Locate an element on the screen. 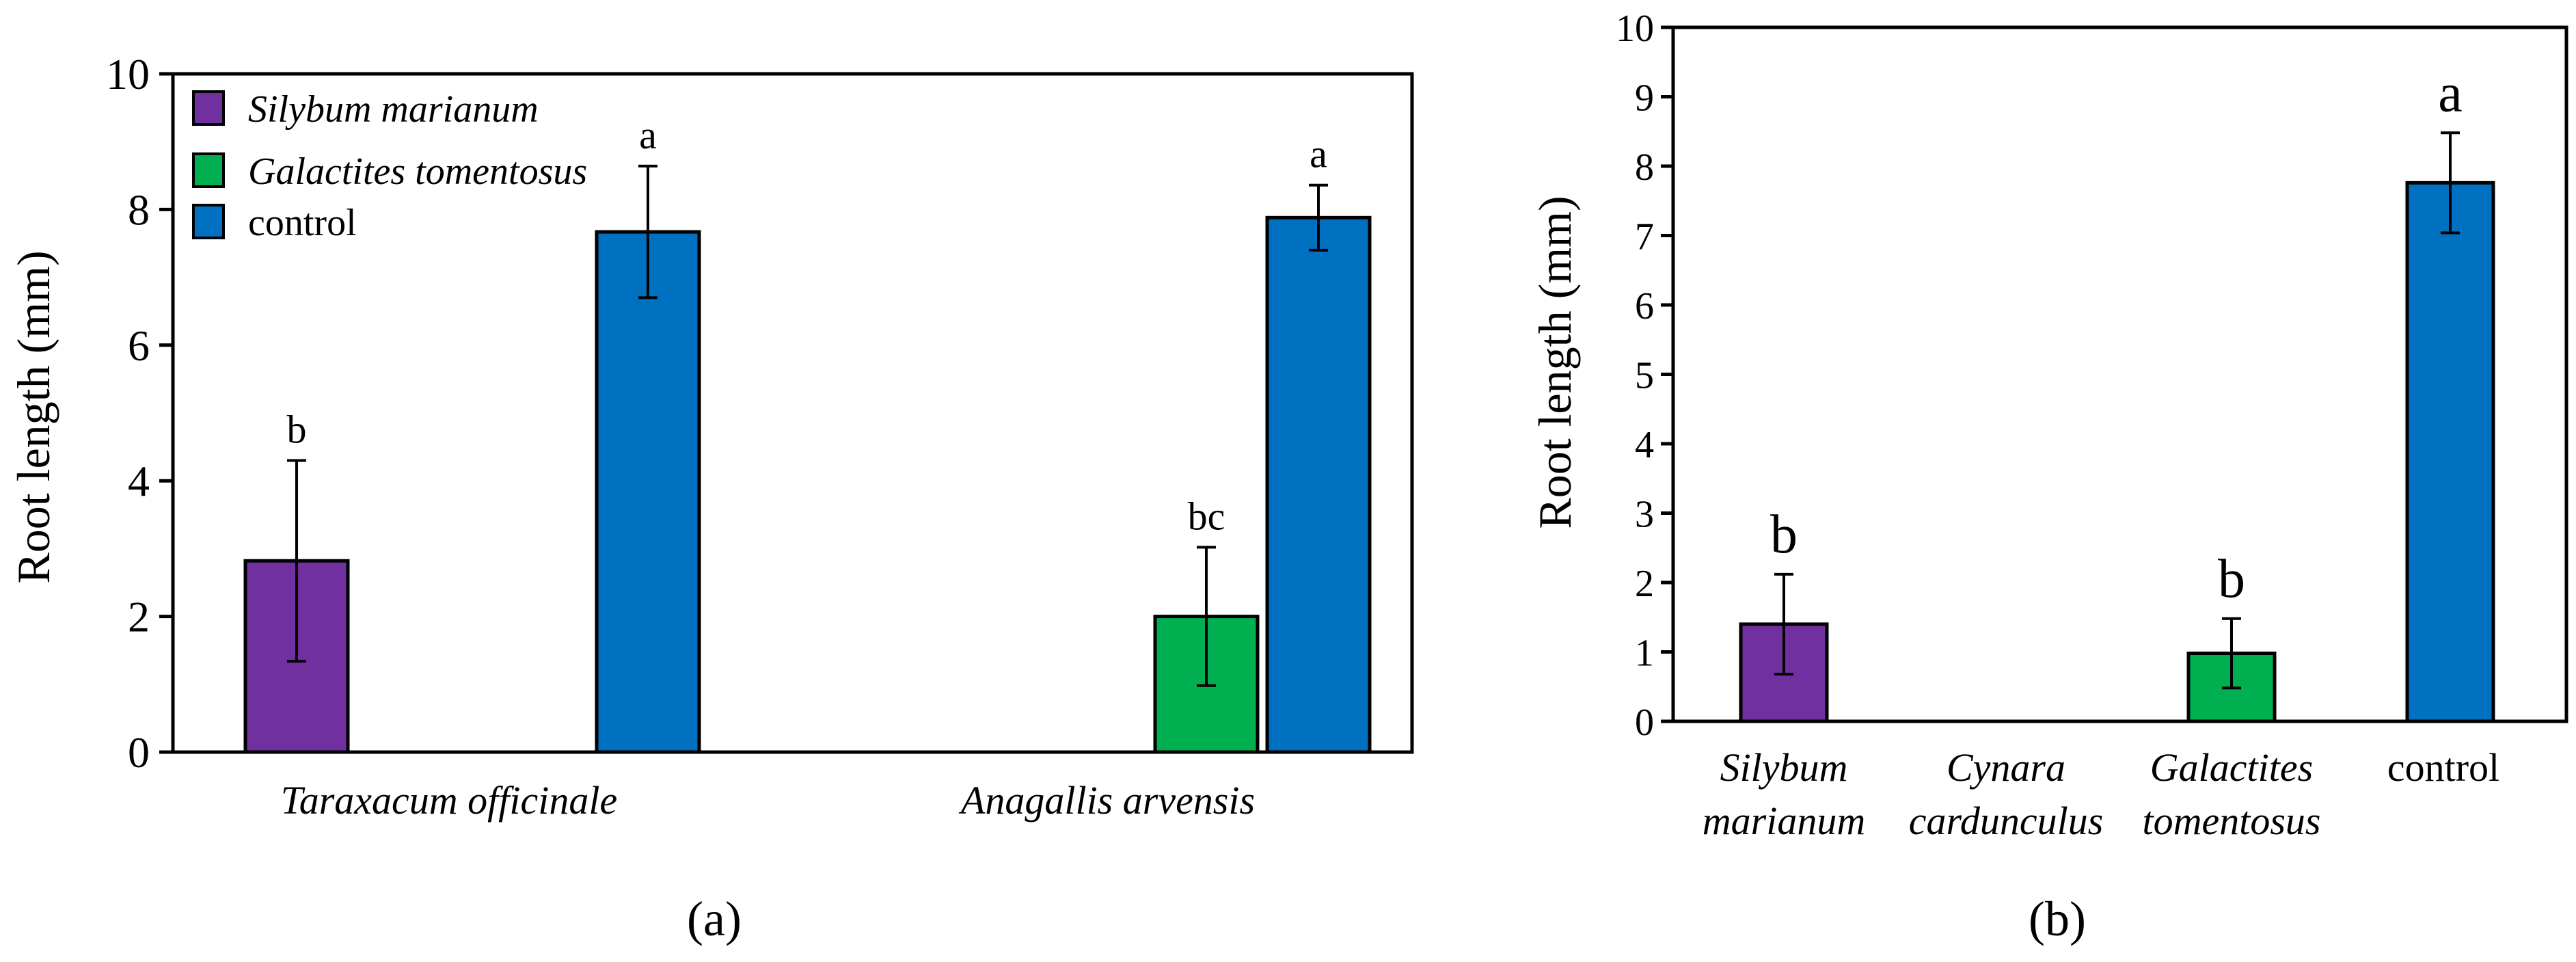 This screenshot has width=2576, height=962. panel-b-y-axis-label: Root length (mm) is located at coordinates (1555, 362).